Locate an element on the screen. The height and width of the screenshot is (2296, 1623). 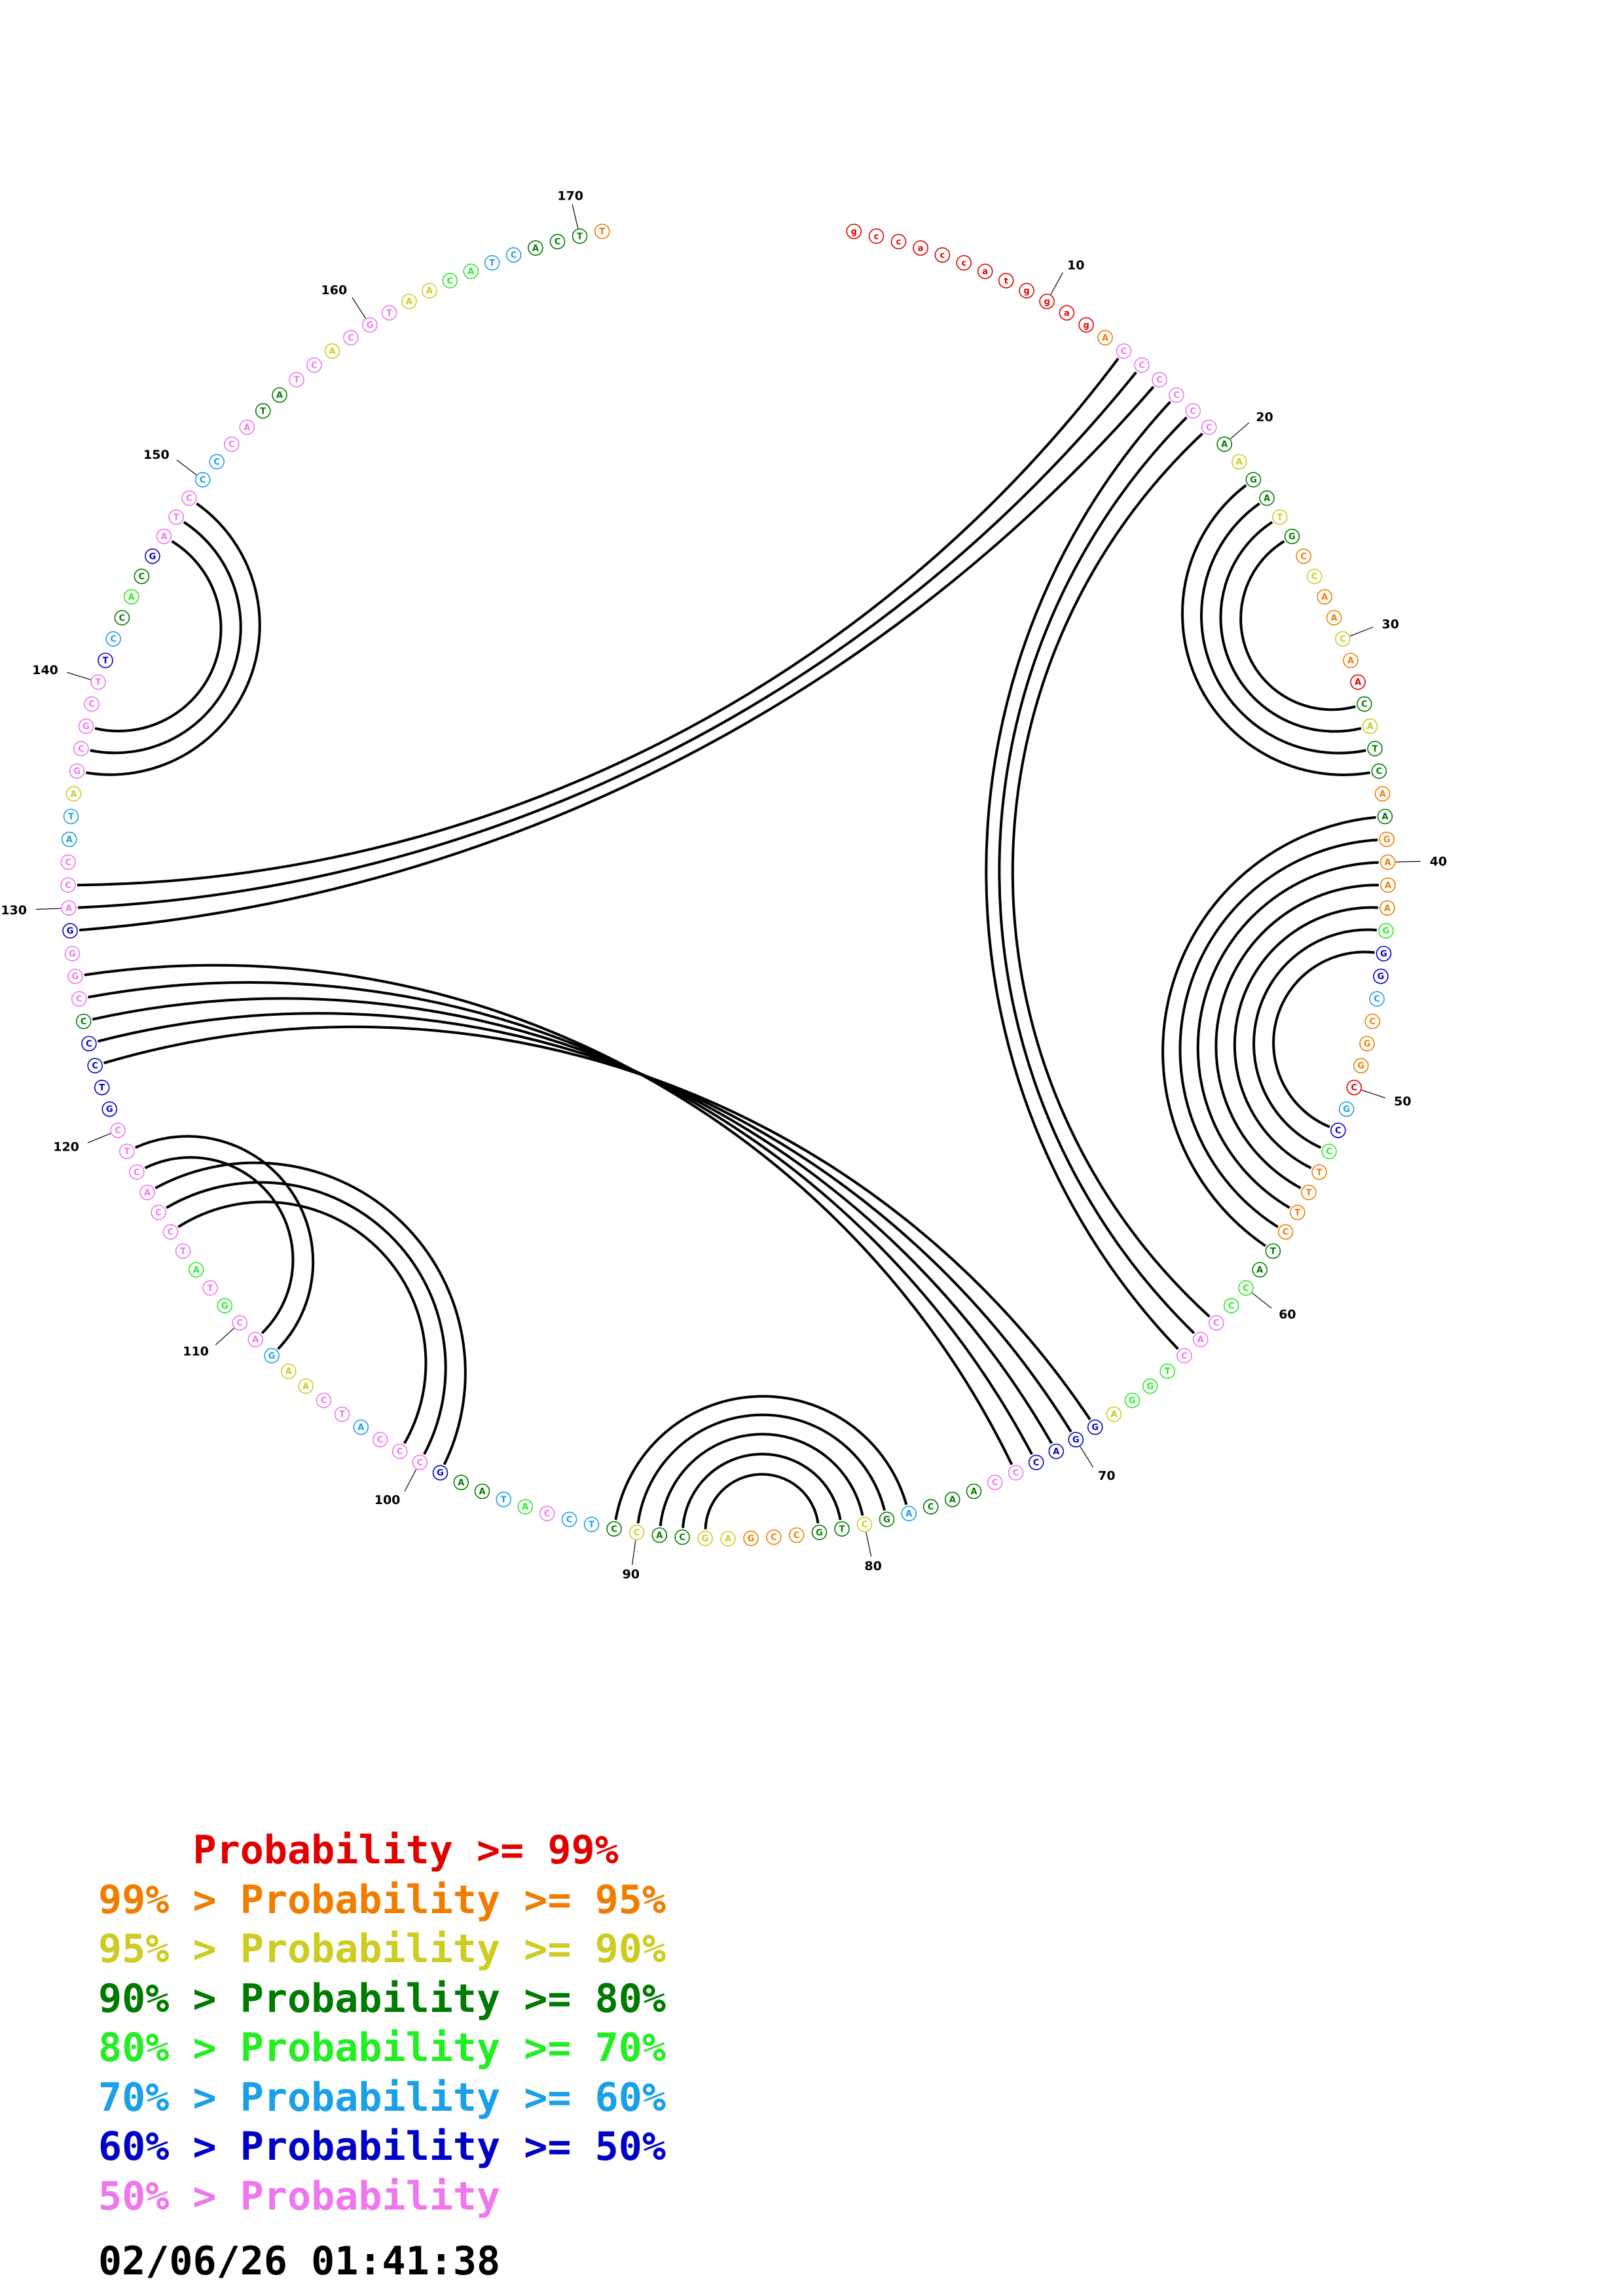
nucleotide: g is located at coordinates (1026, 290).